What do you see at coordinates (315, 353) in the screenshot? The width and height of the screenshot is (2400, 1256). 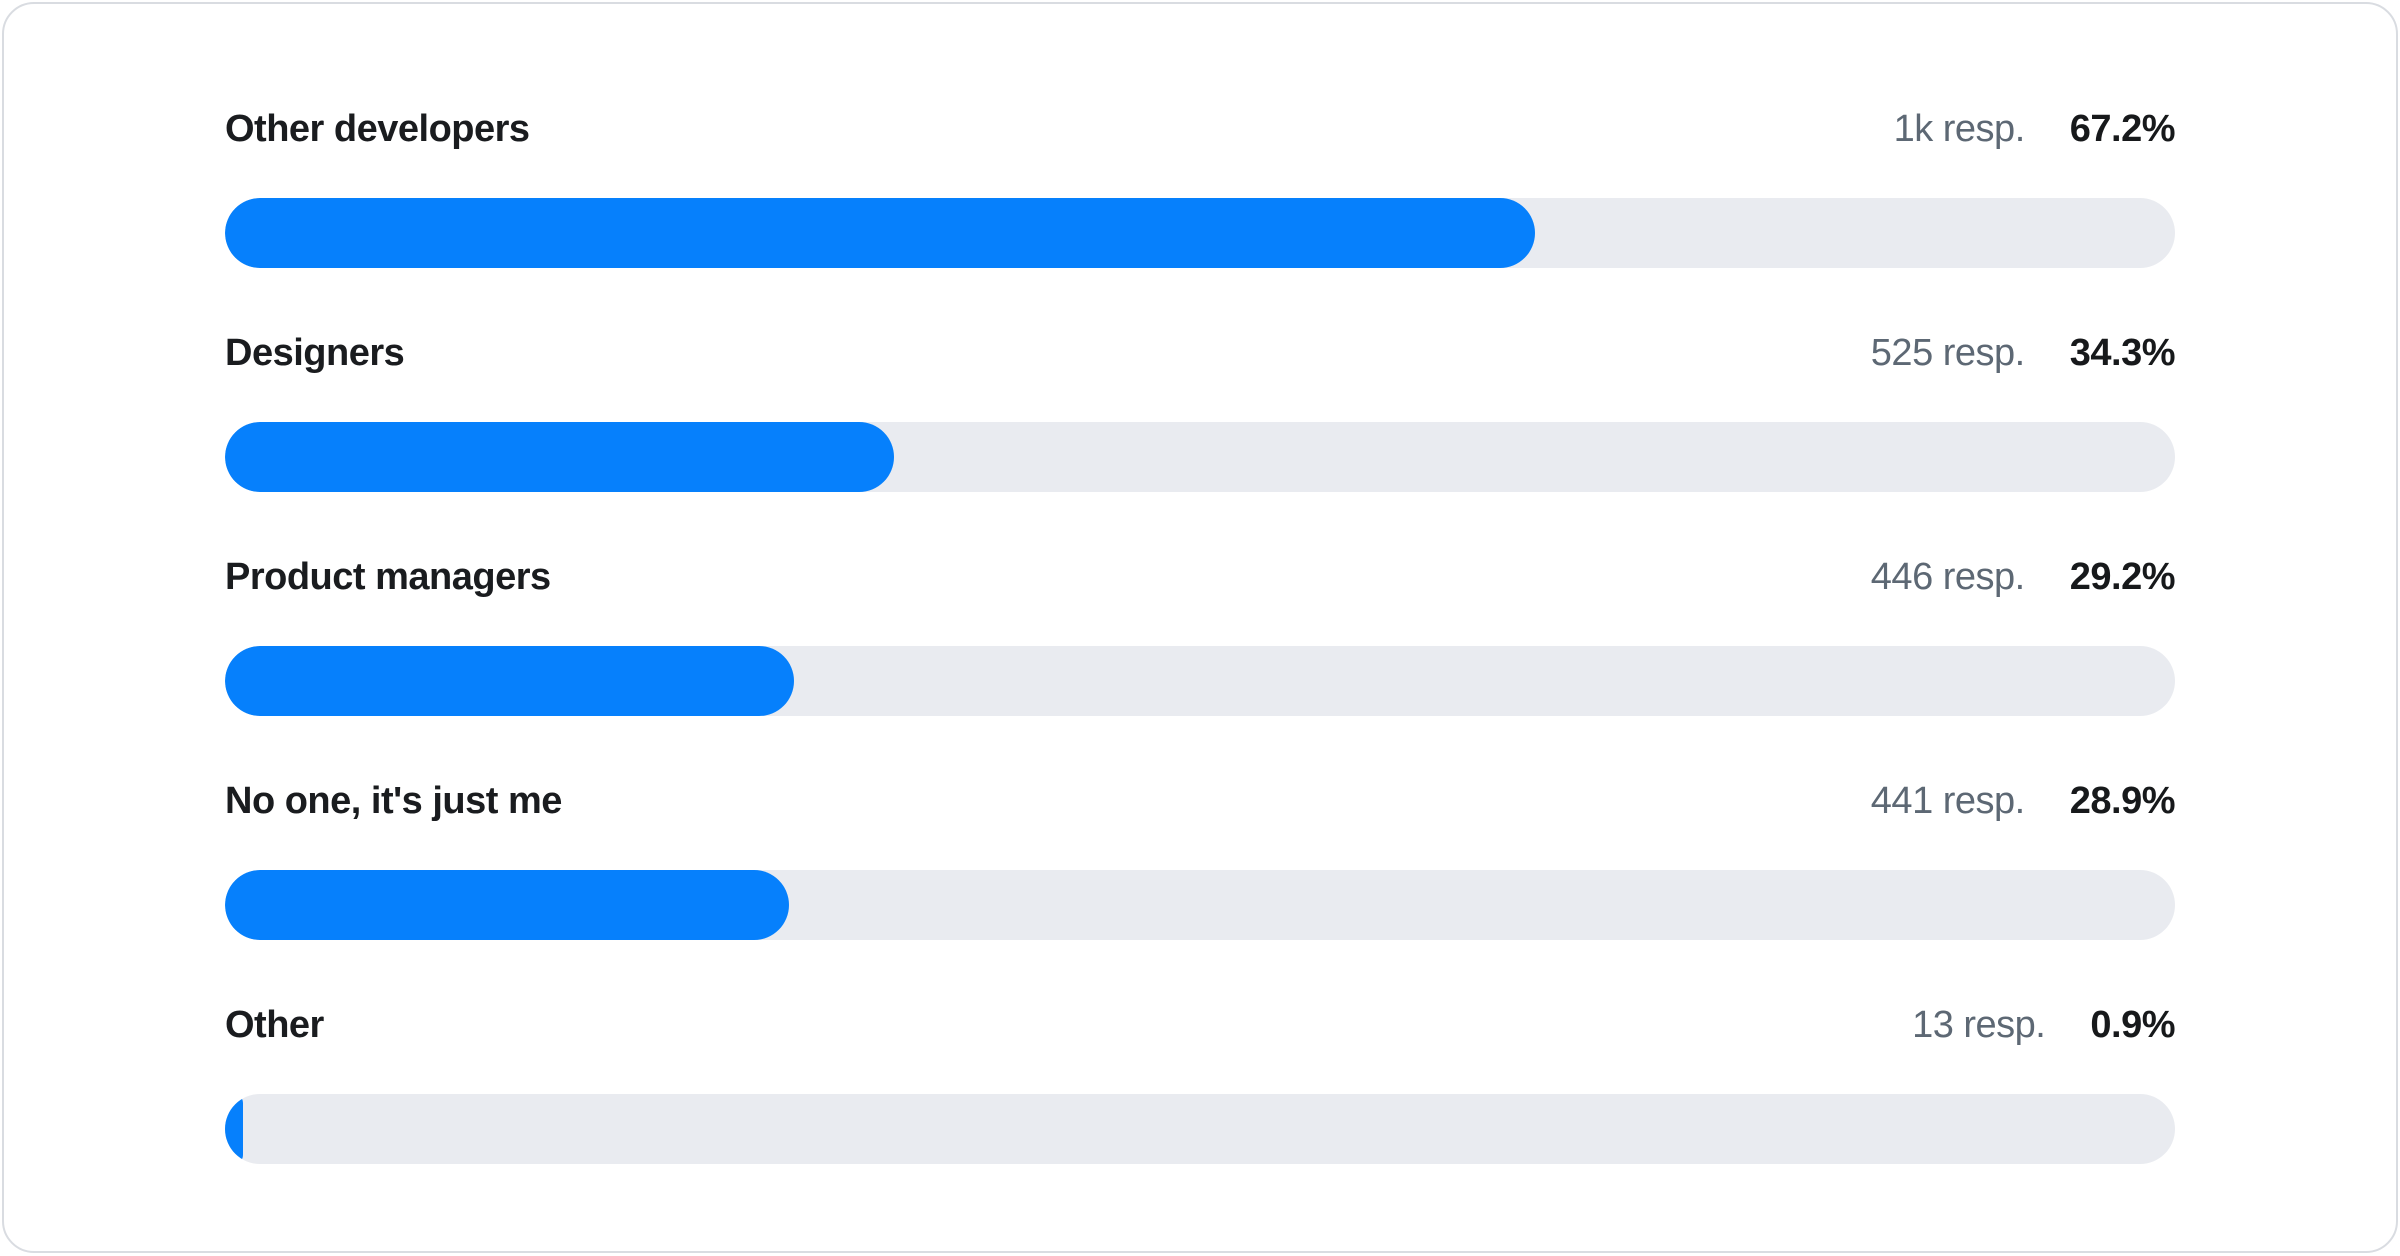 I see `category-label: Designers` at bounding box center [315, 353].